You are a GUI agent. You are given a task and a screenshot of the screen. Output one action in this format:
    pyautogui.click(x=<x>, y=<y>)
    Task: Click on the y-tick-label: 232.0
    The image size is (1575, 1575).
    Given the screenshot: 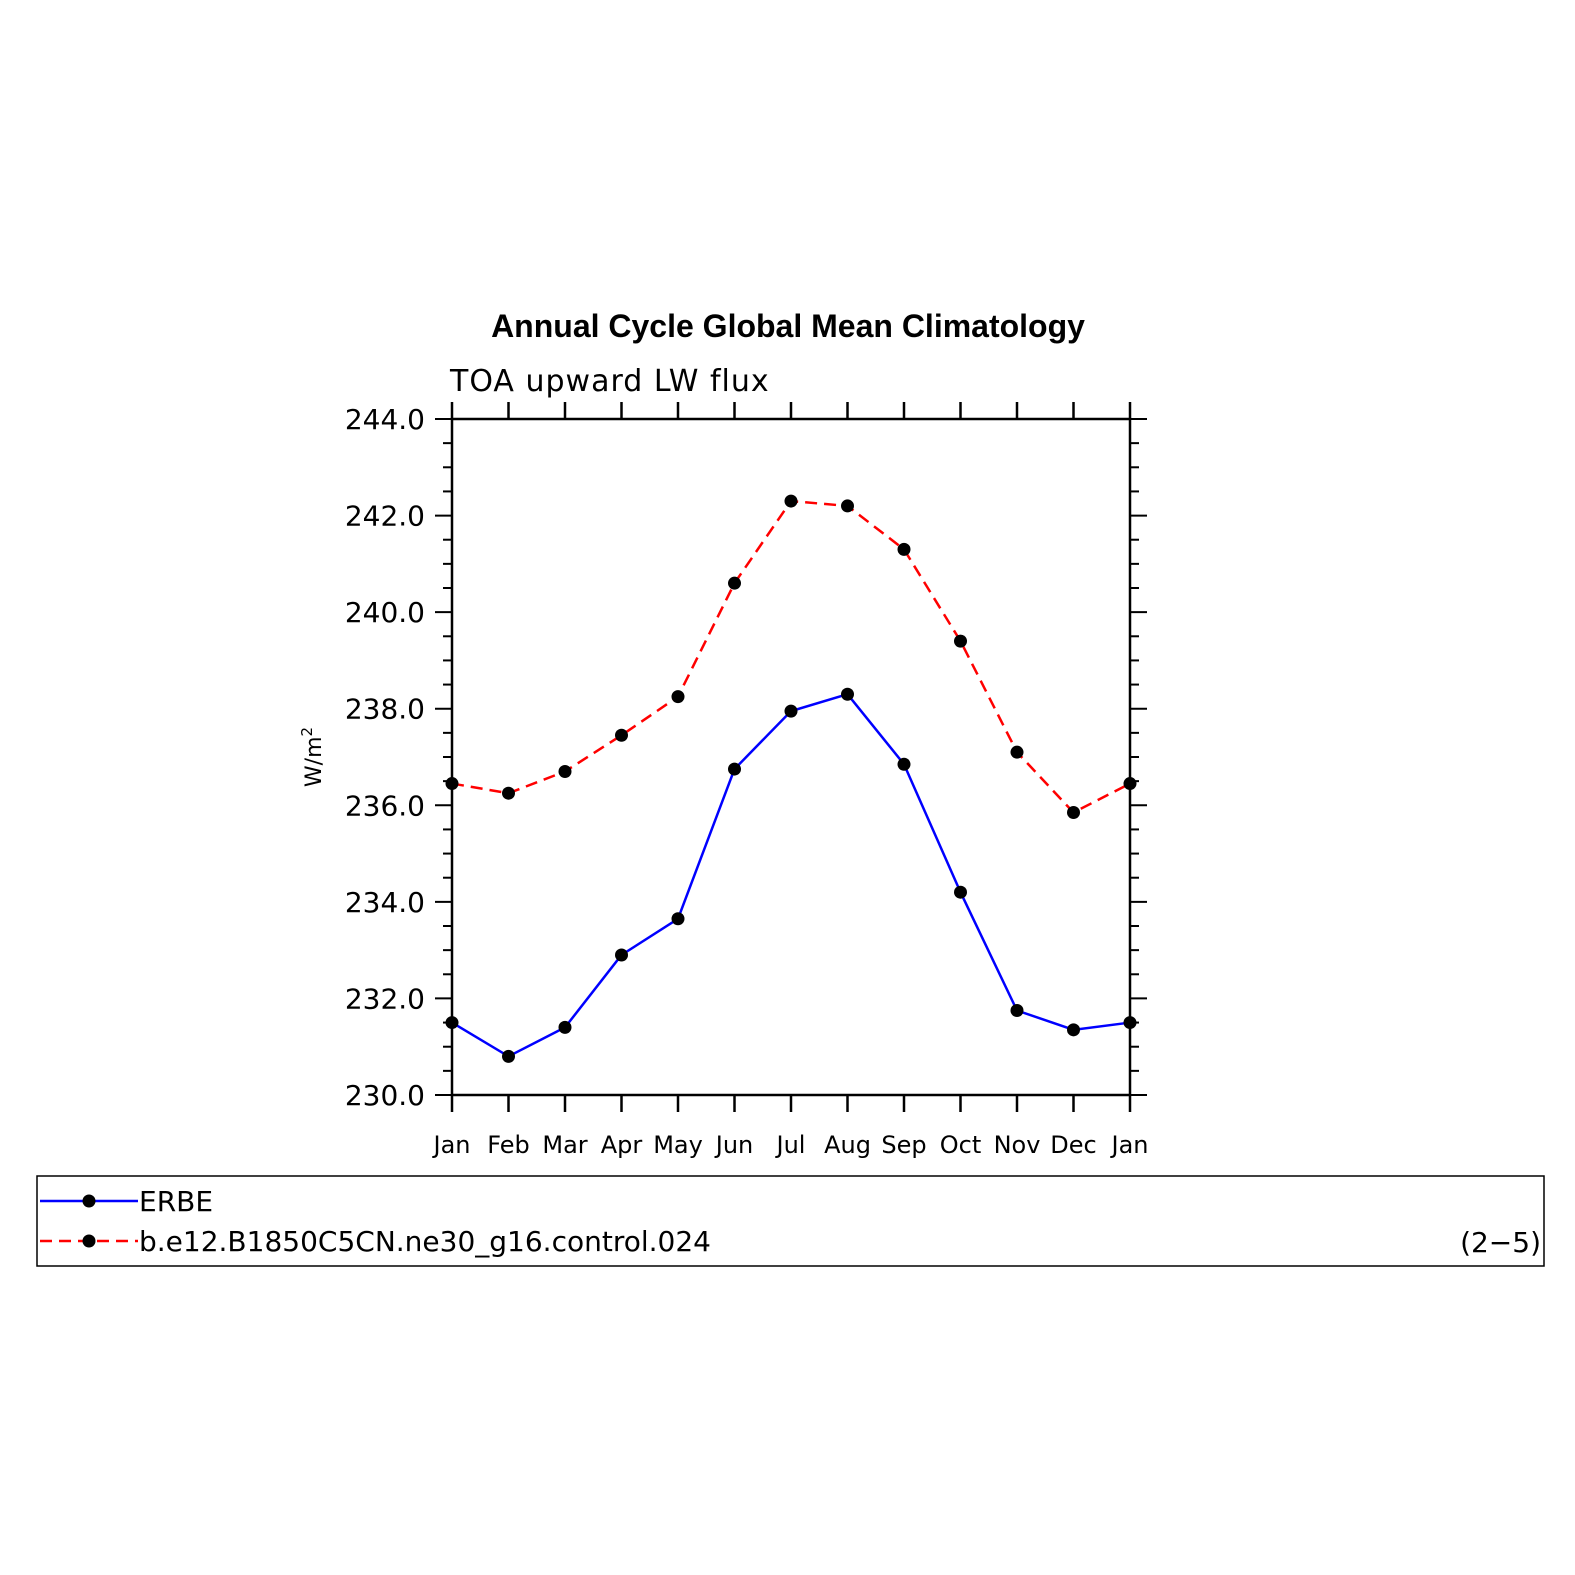 What is the action you would take?
    pyautogui.click(x=385, y=998)
    